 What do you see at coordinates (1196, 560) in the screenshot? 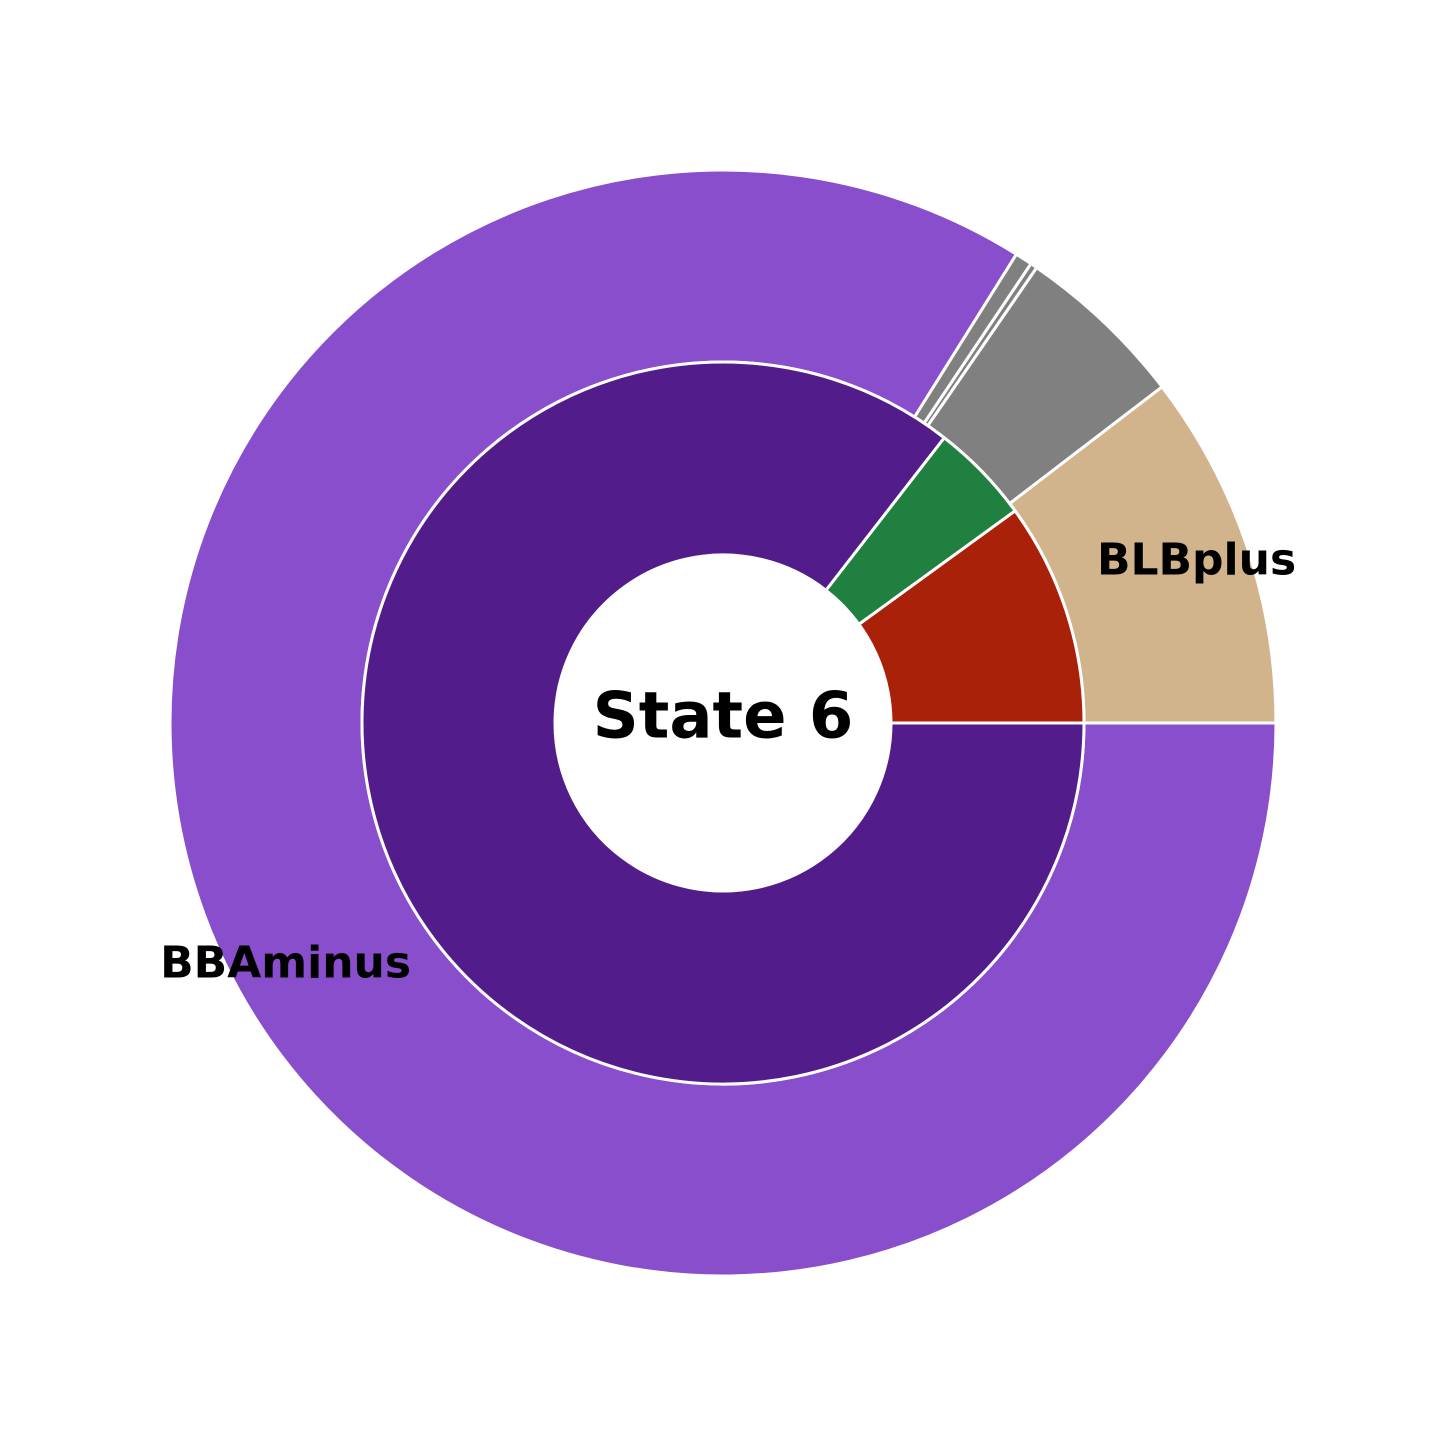
I see `slice-label-blbplus: BLBplus` at bounding box center [1196, 560].